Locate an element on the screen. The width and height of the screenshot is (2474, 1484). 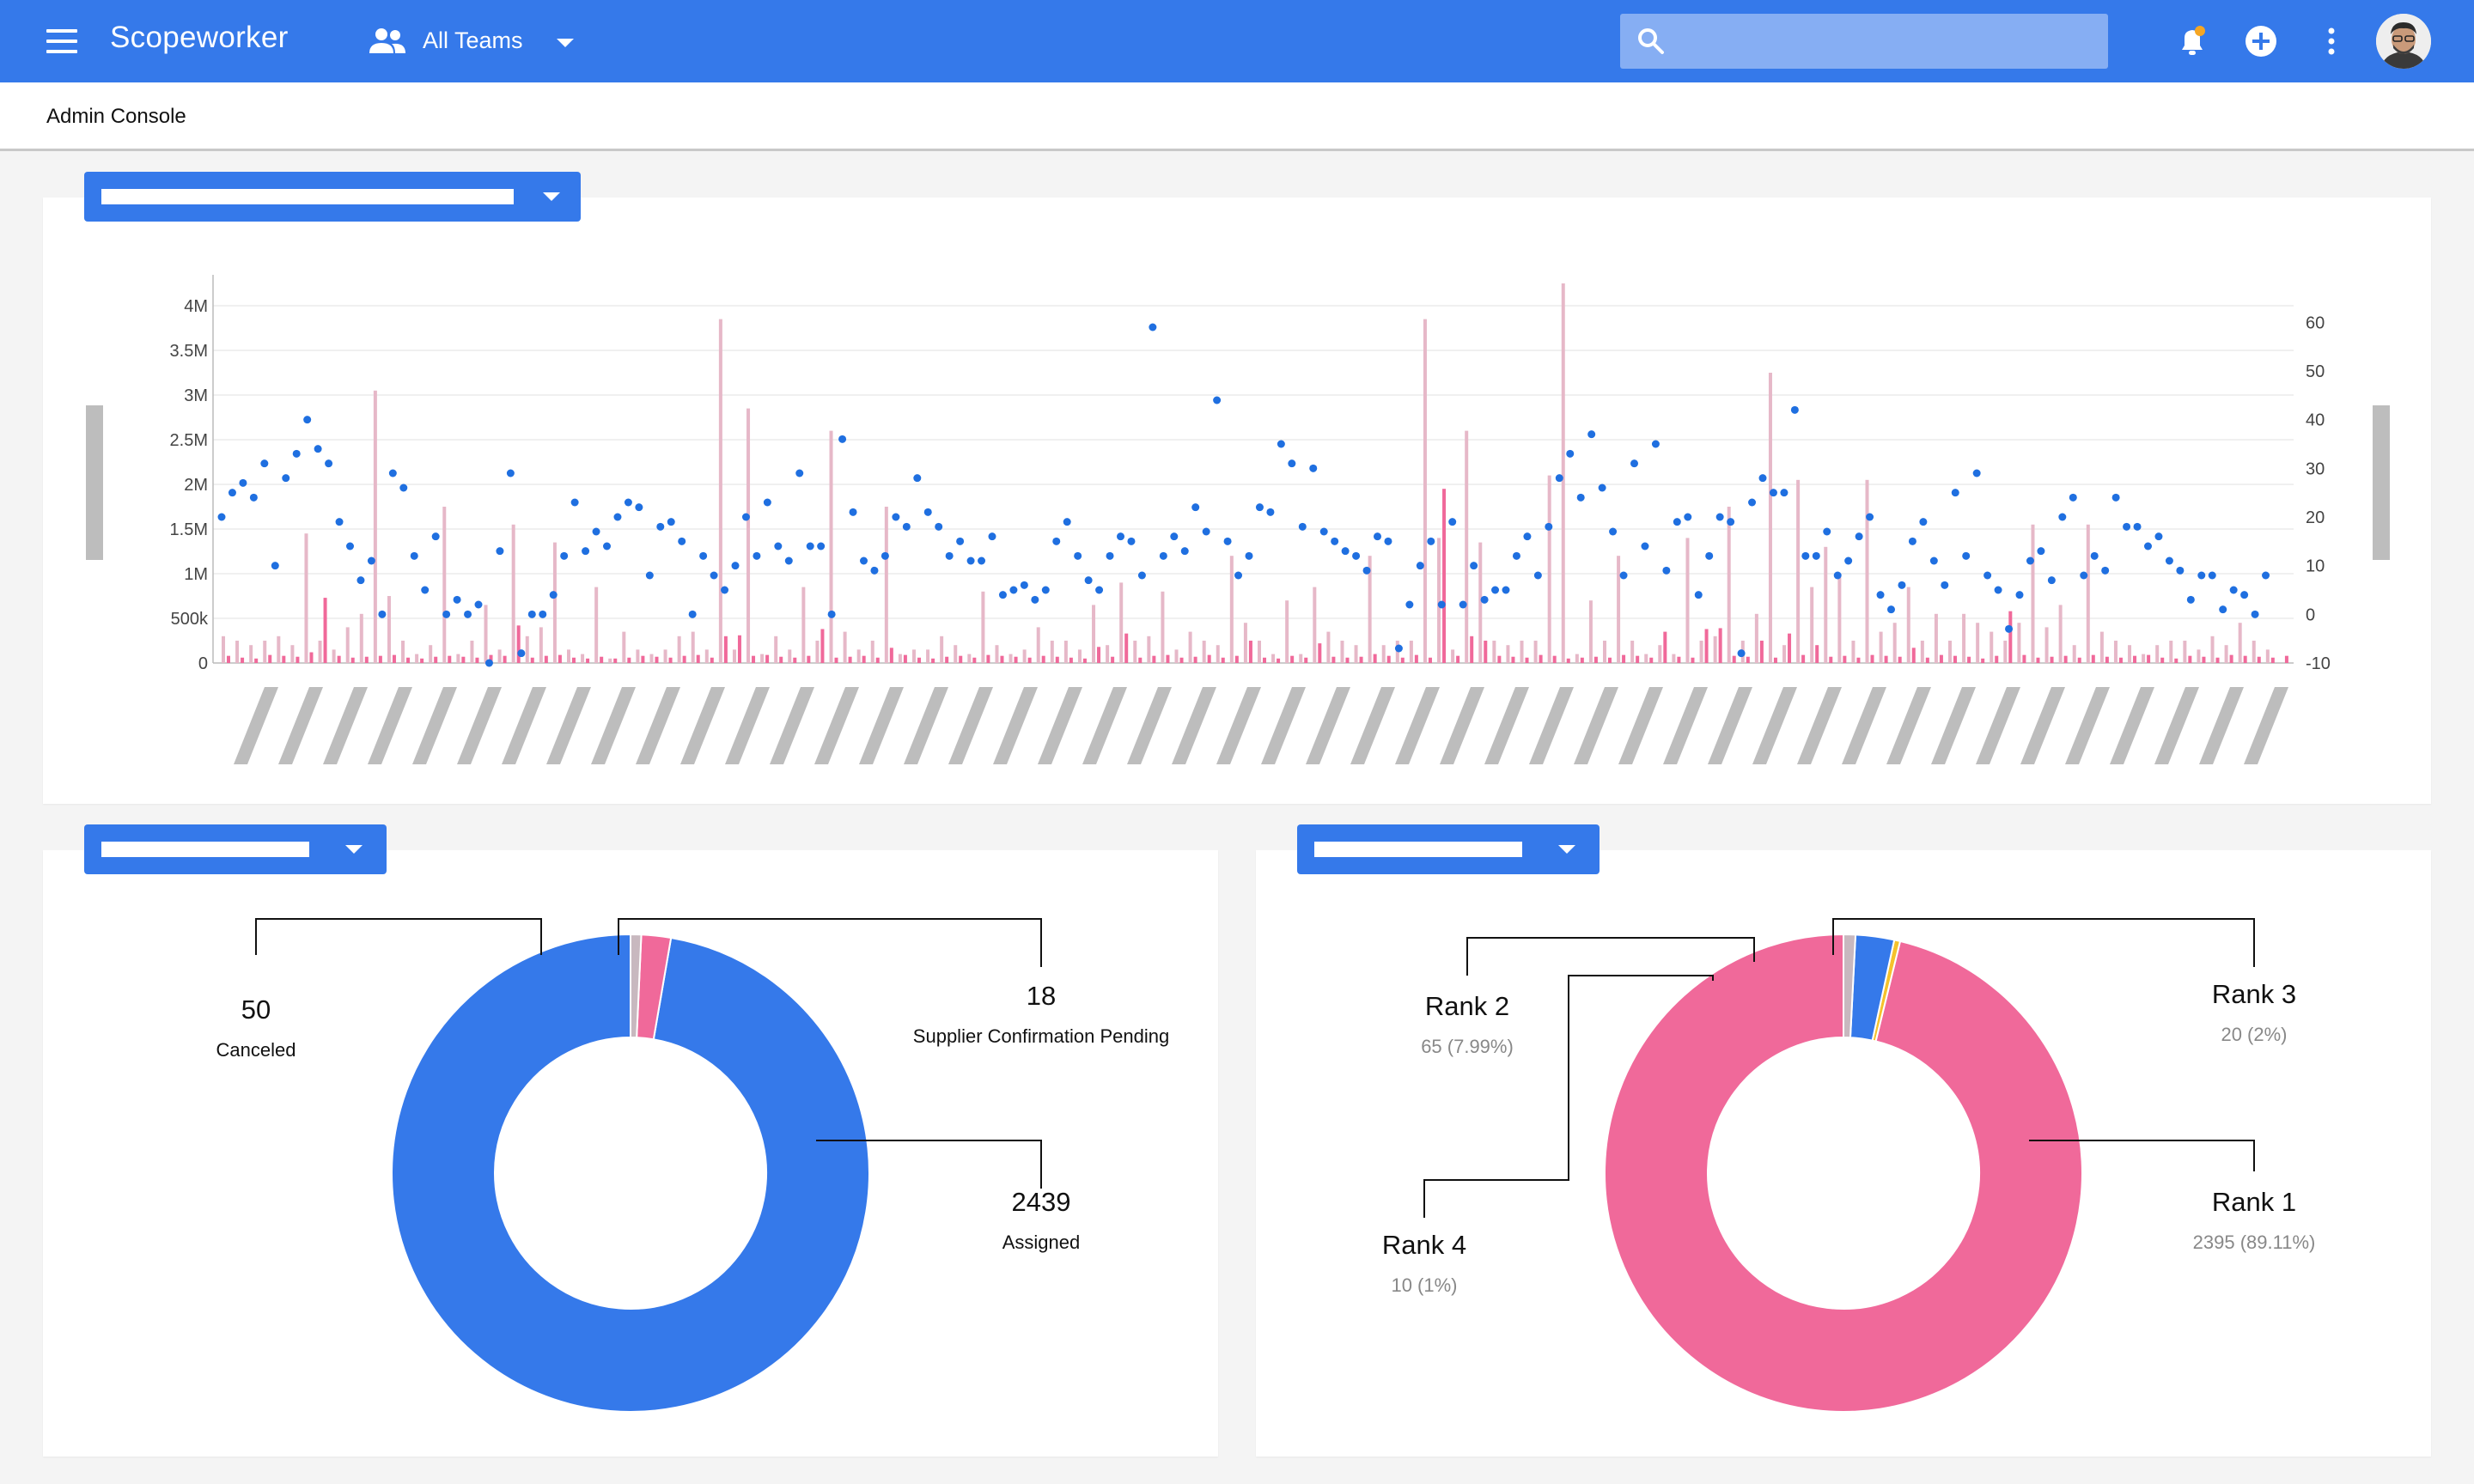
value-label: 2439 is located at coordinates (1041, 1202).